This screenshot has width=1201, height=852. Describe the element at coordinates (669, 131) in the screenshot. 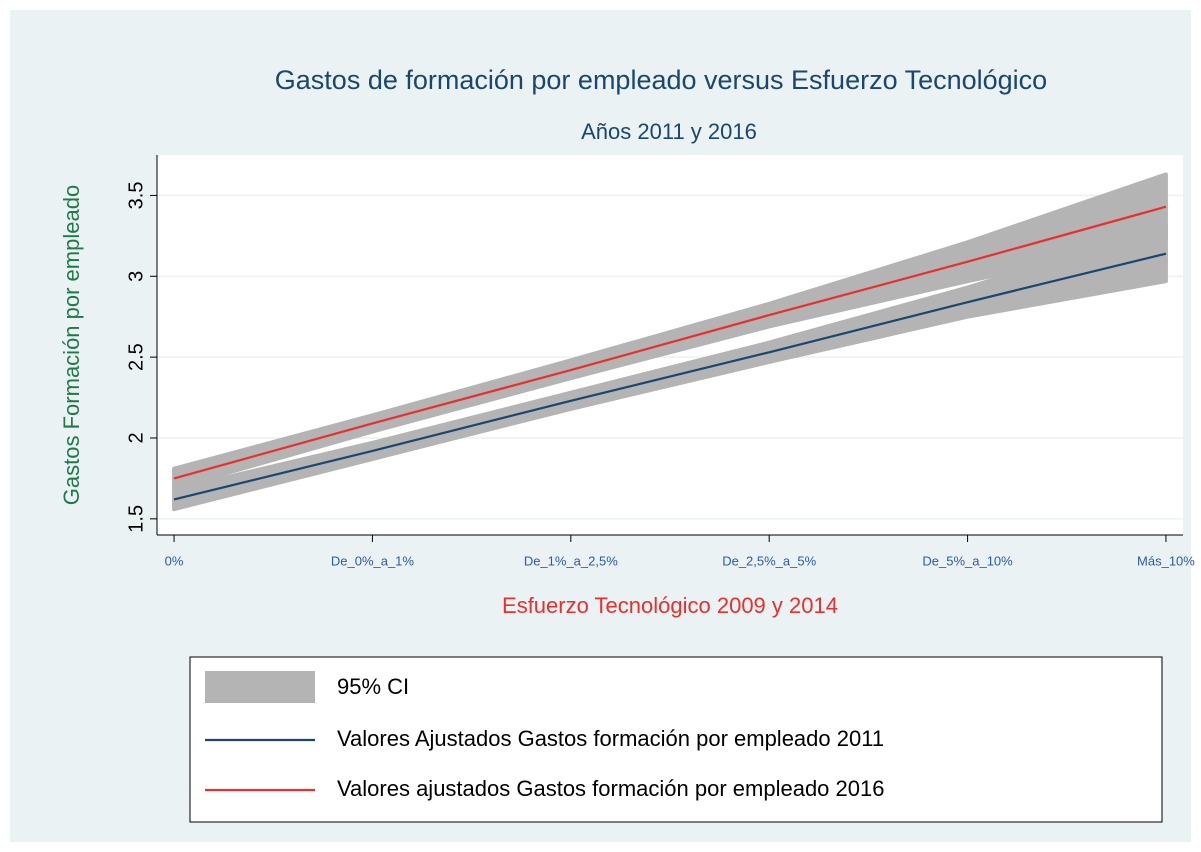

I see `chart-subtitle: Años 2011 y 2016` at that location.